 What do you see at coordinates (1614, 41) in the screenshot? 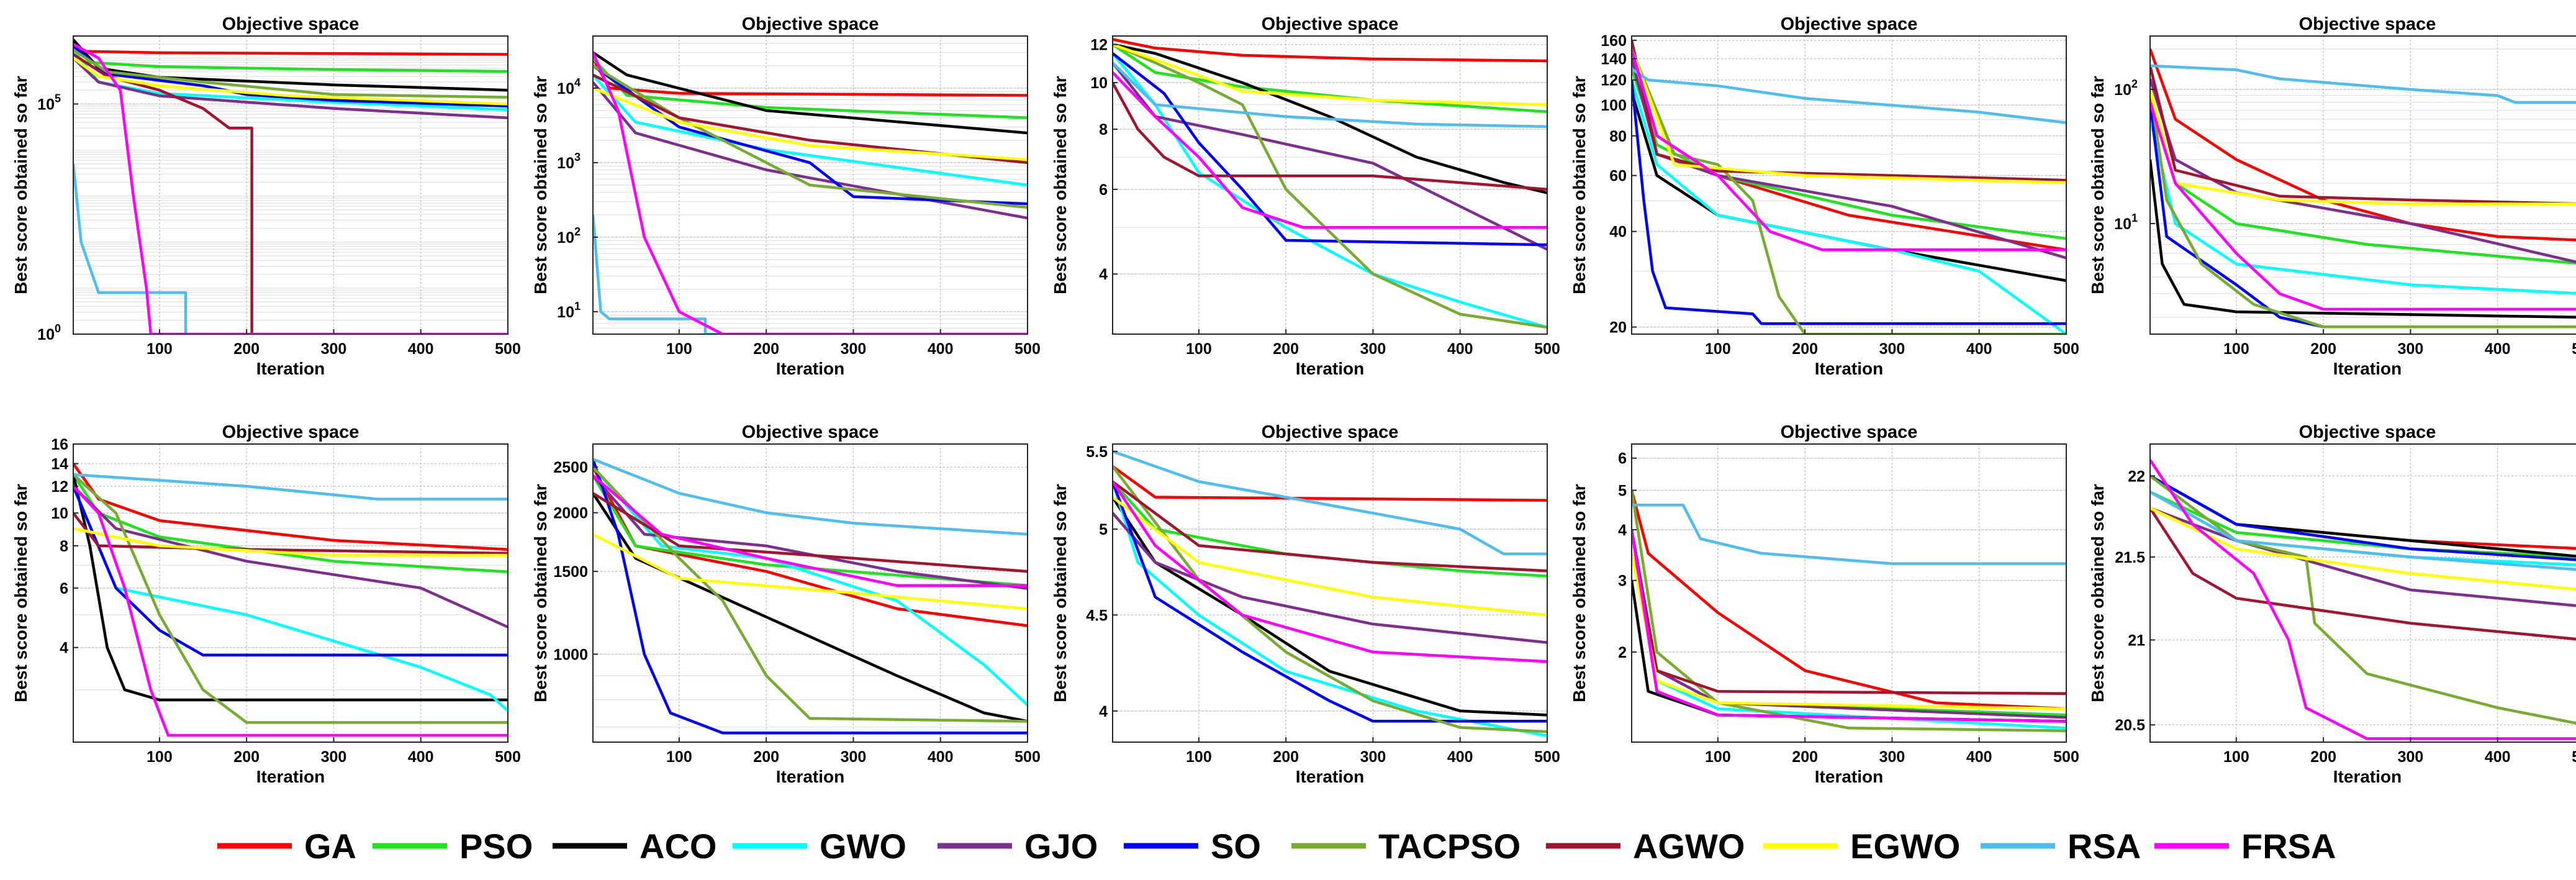
I see `y-tick-label: 160` at bounding box center [1614, 41].